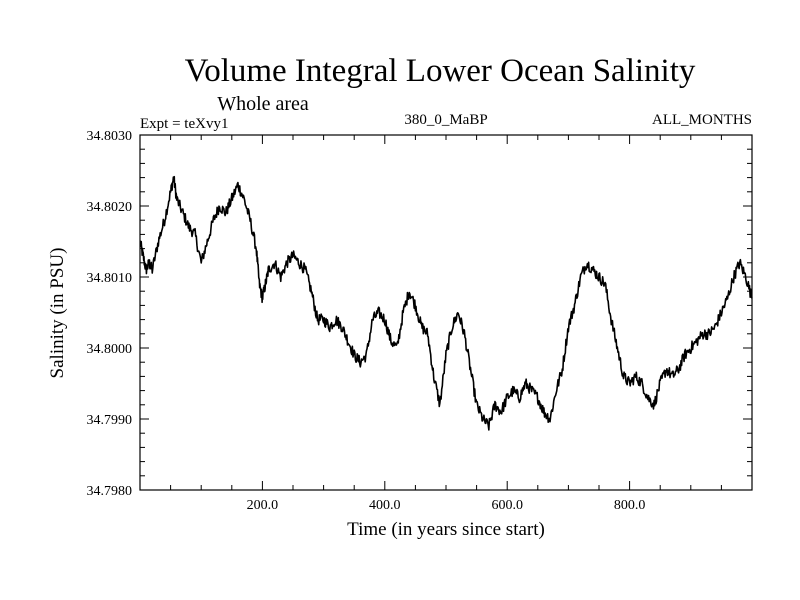  Describe the element at coordinates (110, 136) in the screenshot. I see `y-tick-label: 34.8030` at that location.